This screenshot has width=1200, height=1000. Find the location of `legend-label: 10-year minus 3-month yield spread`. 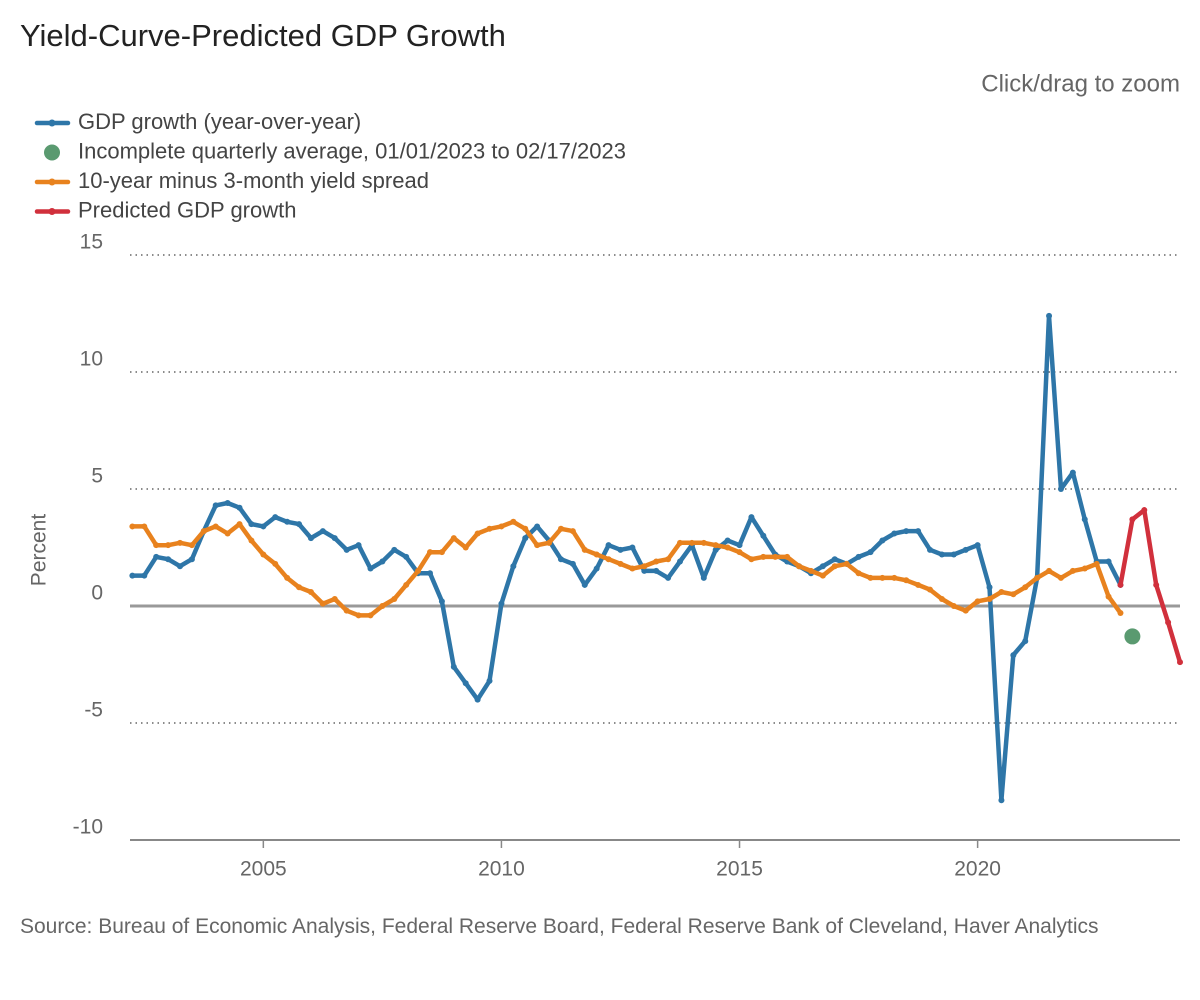

legend-label: 10-year minus 3-month yield spread is located at coordinates (253, 180).